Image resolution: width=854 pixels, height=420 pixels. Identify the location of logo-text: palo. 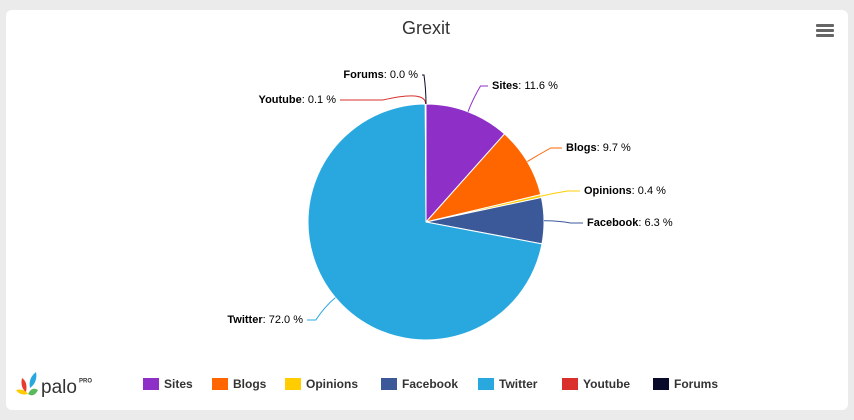
(59, 387).